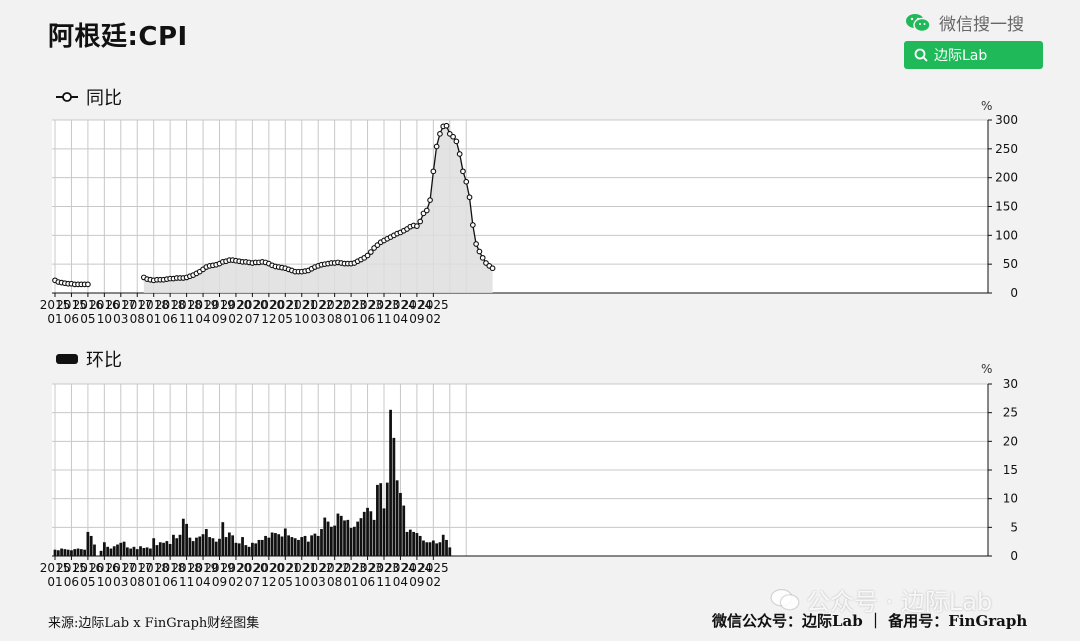 This screenshot has height=641, width=1080. What do you see at coordinates (334, 319) in the screenshot?
I see `yoy-xtick-month: 08` at bounding box center [334, 319].